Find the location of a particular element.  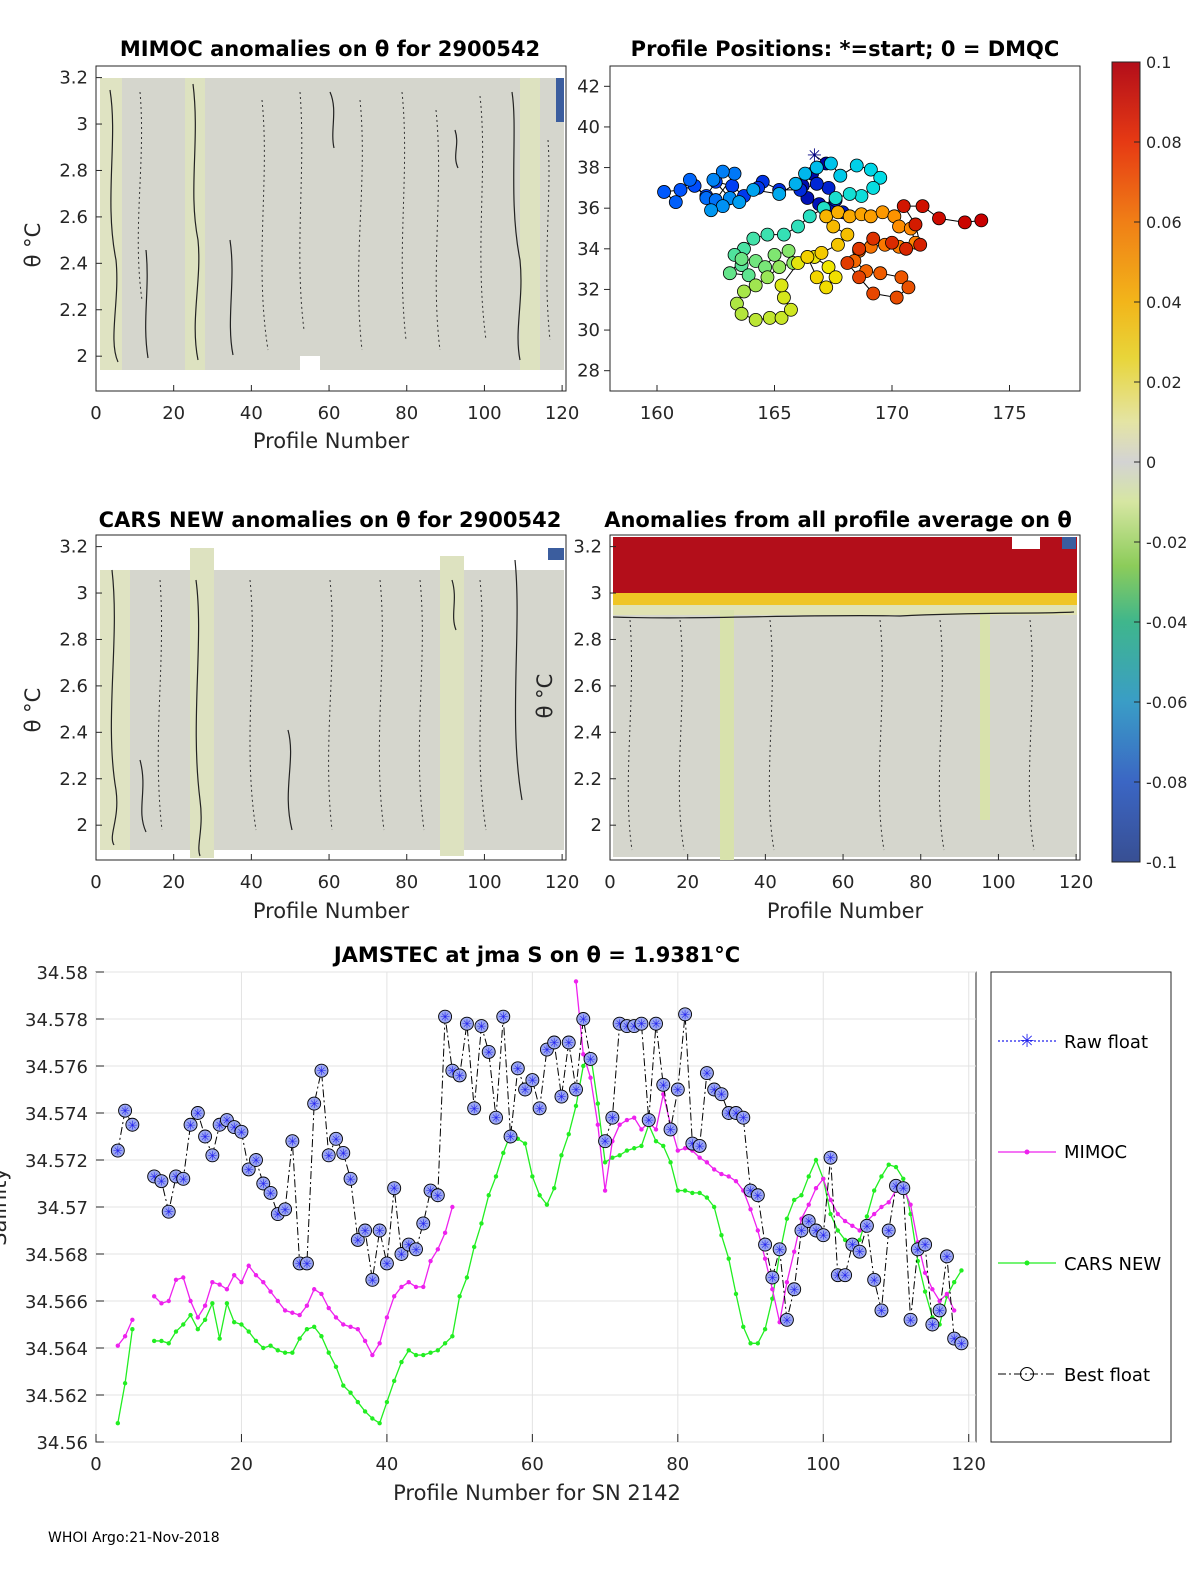

y-tick-label: 38 is located at coordinates (588, 168).